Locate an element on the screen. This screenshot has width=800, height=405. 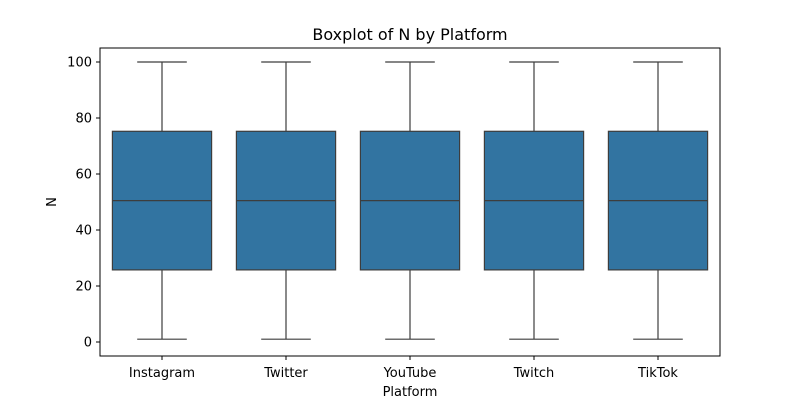
y-tick-label: 20 is located at coordinates (83, 287).